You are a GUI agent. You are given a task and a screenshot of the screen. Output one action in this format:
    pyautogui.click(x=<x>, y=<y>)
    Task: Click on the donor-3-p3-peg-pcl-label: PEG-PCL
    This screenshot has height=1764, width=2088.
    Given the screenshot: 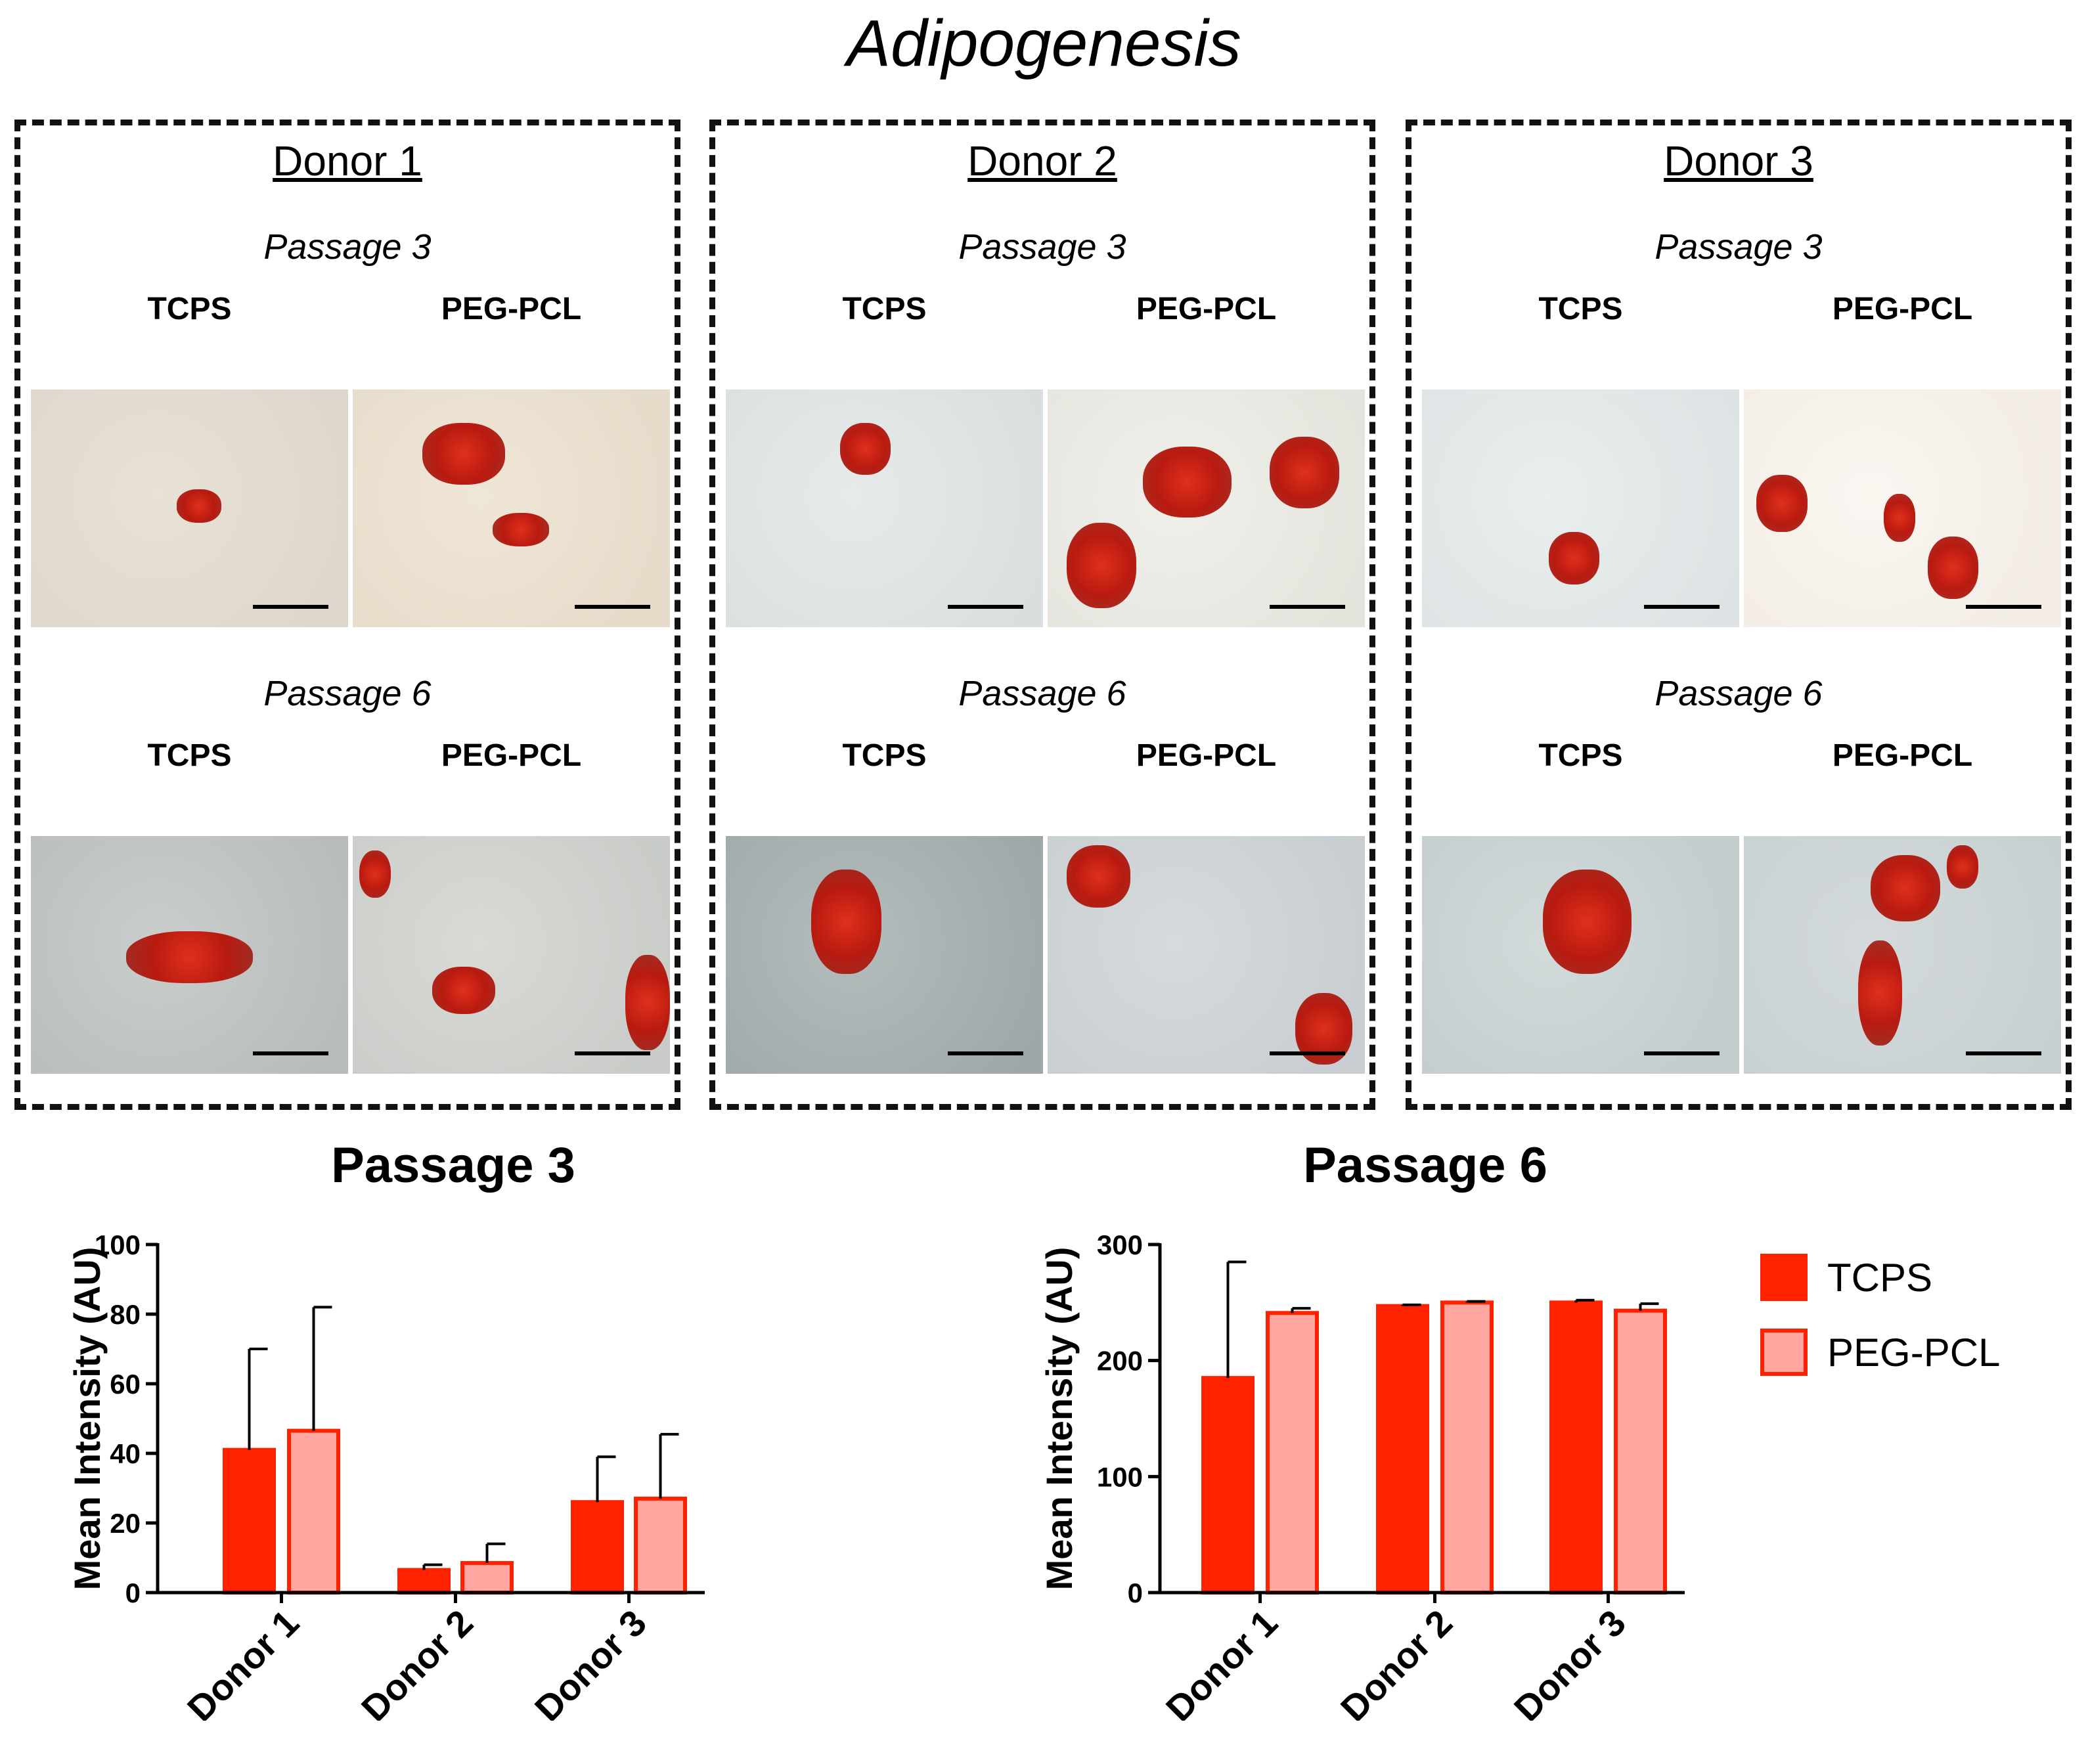 What is the action you would take?
    pyautogui.click(x=1902, y=309)
    